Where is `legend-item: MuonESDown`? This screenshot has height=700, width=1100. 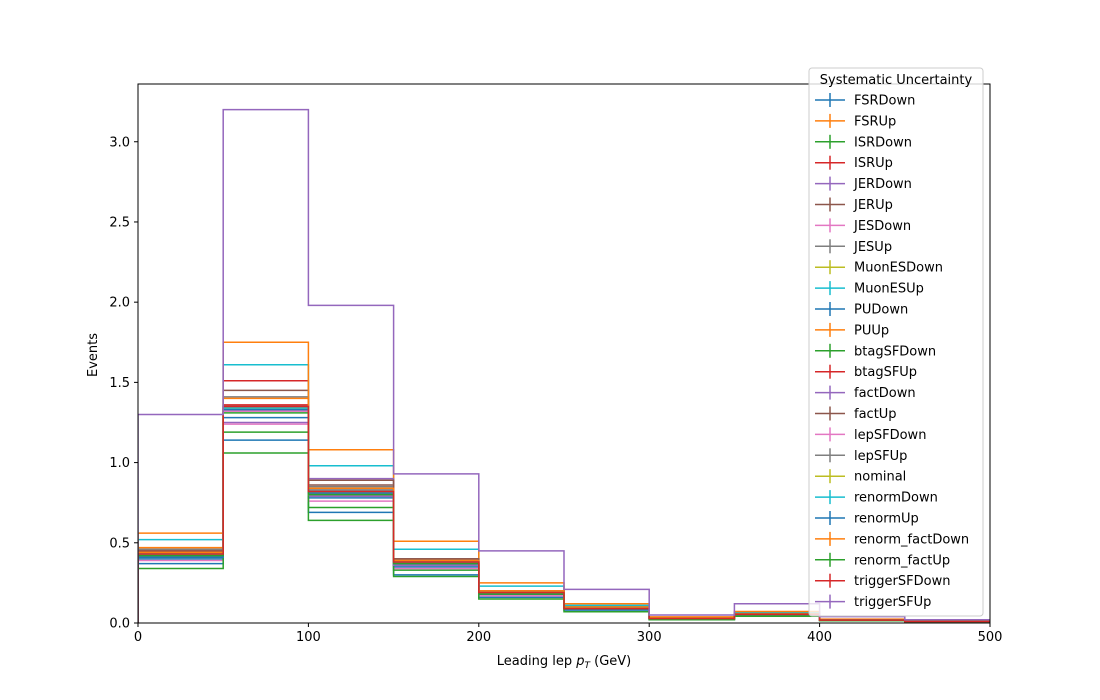
legend-item: MuonESDown is located at coordinates (879, 268).